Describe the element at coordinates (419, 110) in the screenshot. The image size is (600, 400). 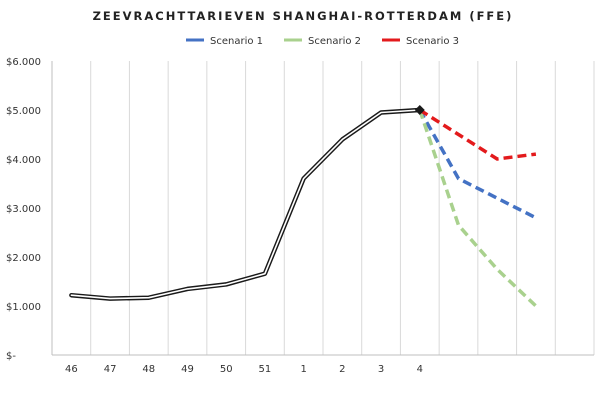
I see `series-end-marker` at that location.